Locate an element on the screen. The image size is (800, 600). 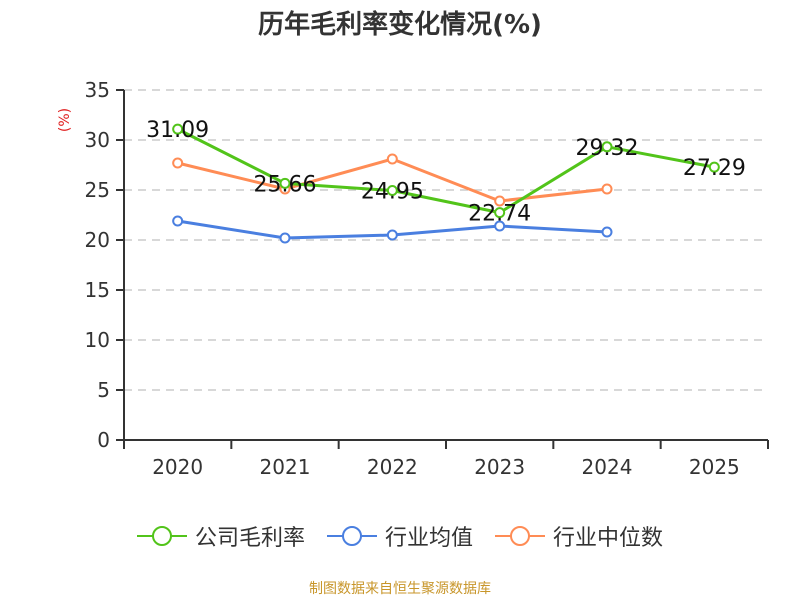
data-label: 31.09 is located at coordinates (177, 130).